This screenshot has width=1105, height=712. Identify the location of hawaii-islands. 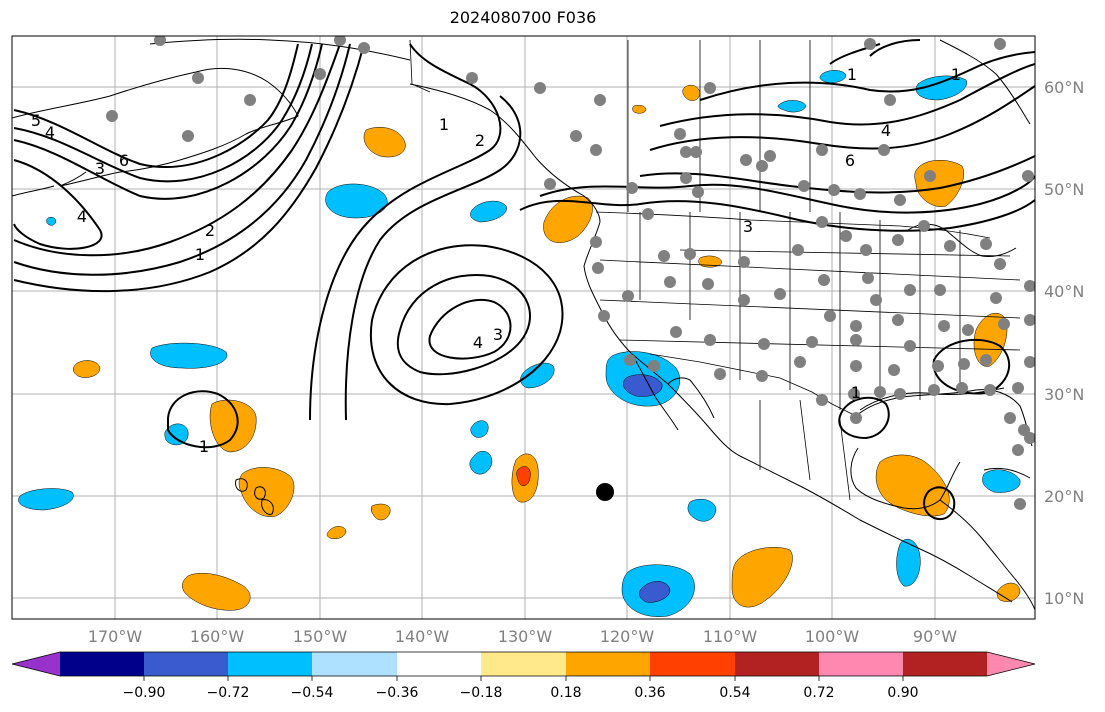
(254, 496).